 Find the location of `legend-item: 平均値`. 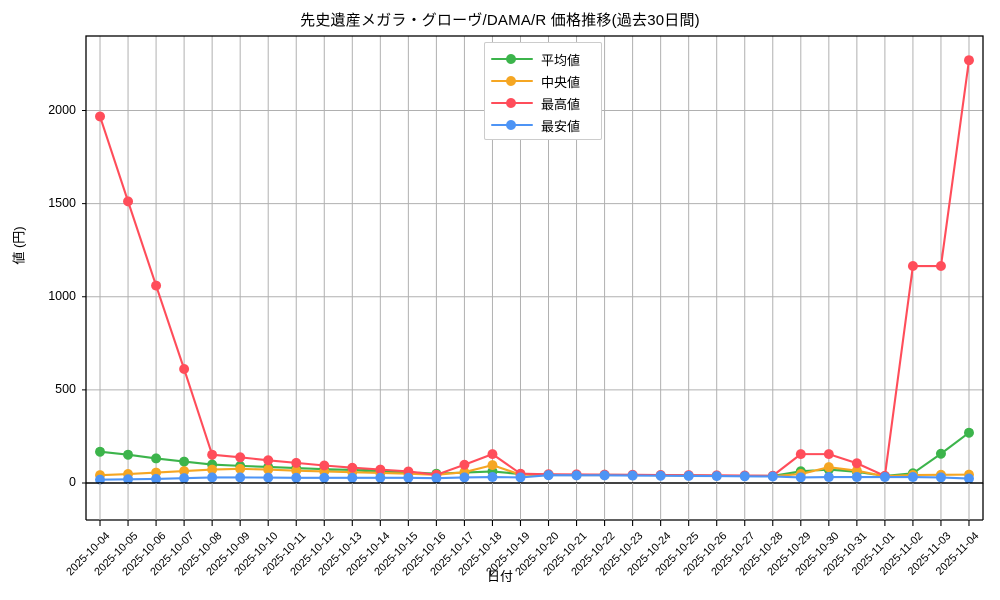

legend-item: 平均値 is located at coordinates (542, 59).